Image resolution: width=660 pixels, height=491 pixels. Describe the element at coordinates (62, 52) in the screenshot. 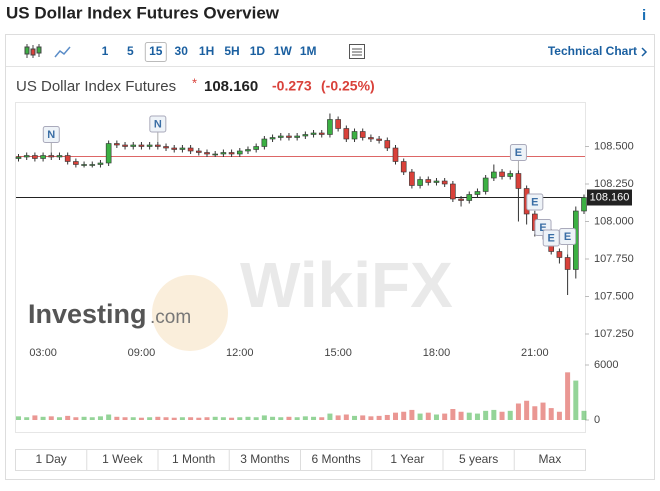

I see `line-icon` at that location.